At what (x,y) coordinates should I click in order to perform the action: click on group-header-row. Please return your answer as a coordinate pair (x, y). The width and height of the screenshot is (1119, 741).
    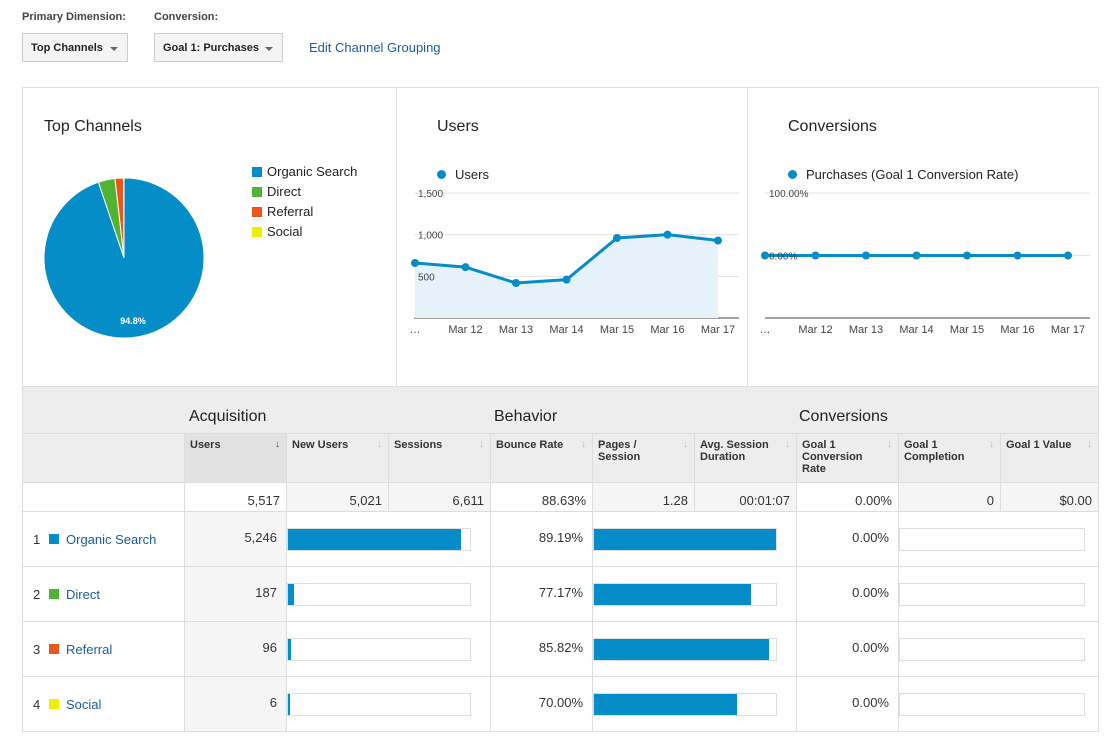
    Looking at the image, I should click on (560, 410).